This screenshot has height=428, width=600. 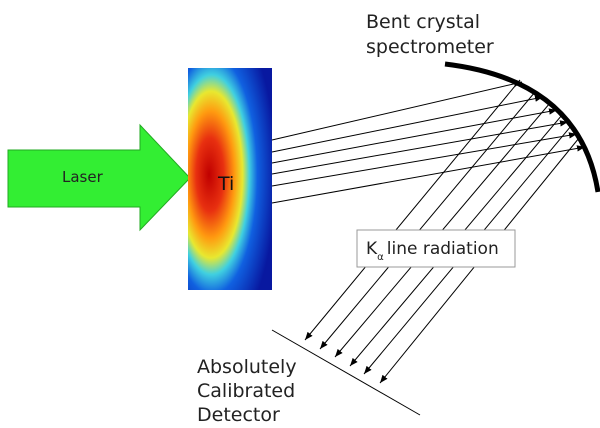 I want to click on laser-label: Laser, so click(x=83, y=177).